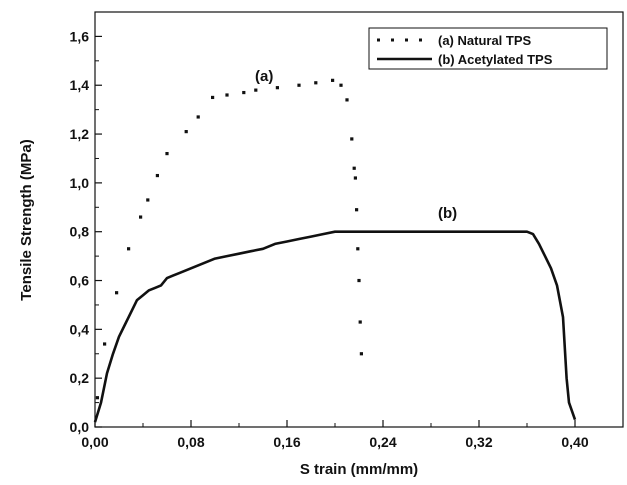 The height and width of the screenshot is (485, 627). I want to click on x-tick-label: 0,32, so click(478, 442).